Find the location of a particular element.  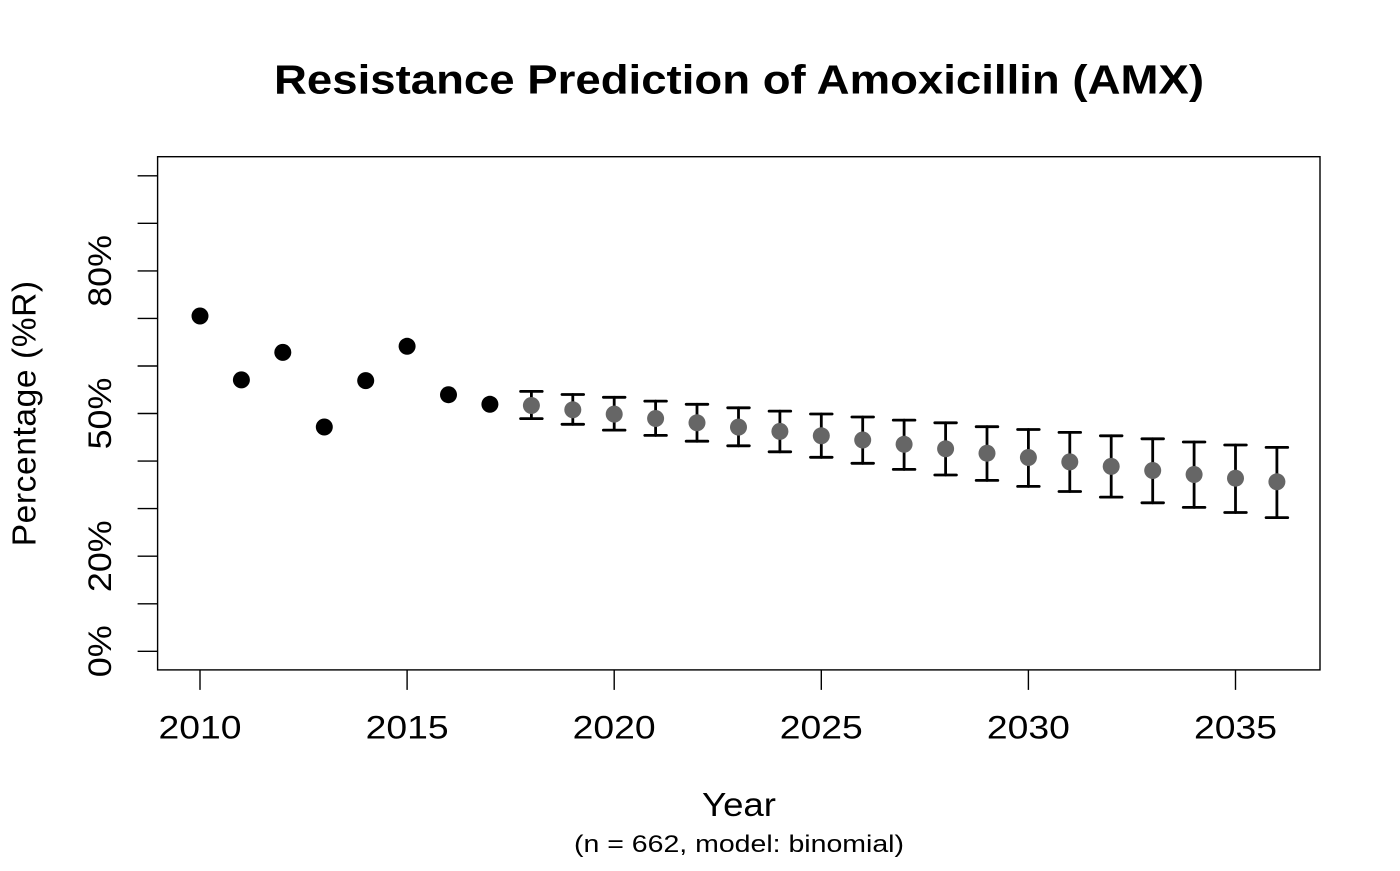

svg-text: (n = 662, model: binomial) is located at coordinates (739, 844).